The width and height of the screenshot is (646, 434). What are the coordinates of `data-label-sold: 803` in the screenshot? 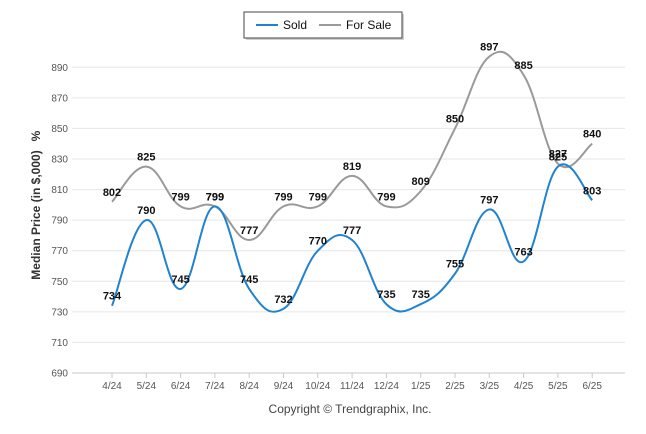 It's located at (592, 191).